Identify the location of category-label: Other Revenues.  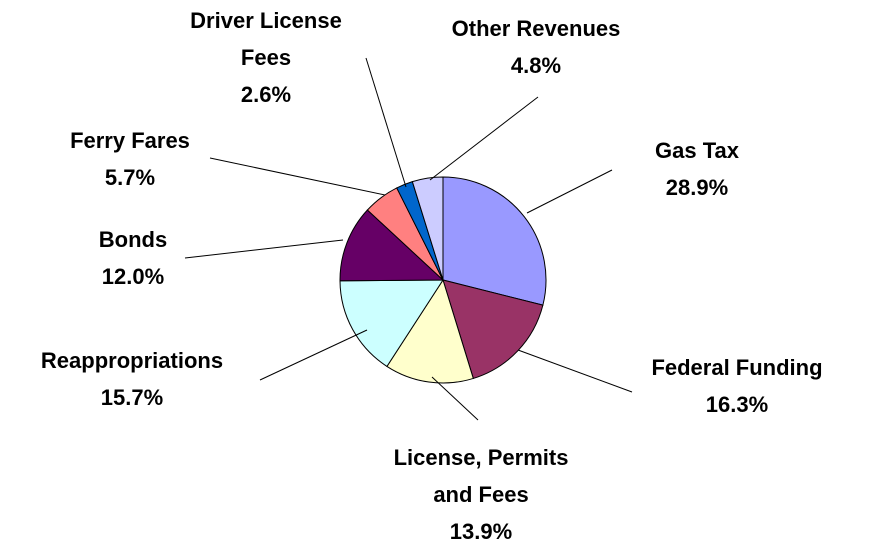
(536, 28).